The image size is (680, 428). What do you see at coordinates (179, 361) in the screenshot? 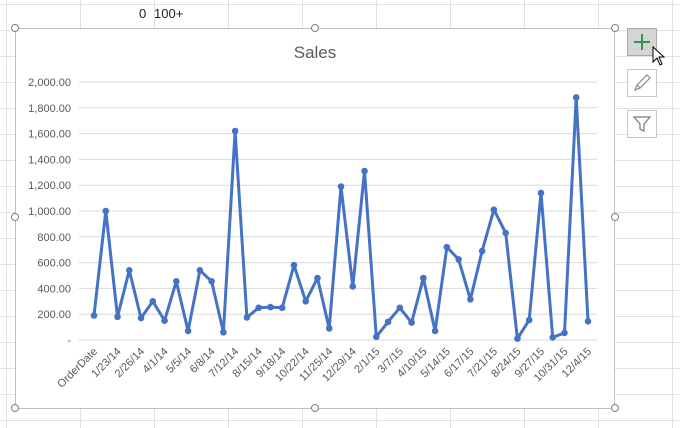
I see `x-tick-label: 5/5/14` at bounding box center [179, 361].